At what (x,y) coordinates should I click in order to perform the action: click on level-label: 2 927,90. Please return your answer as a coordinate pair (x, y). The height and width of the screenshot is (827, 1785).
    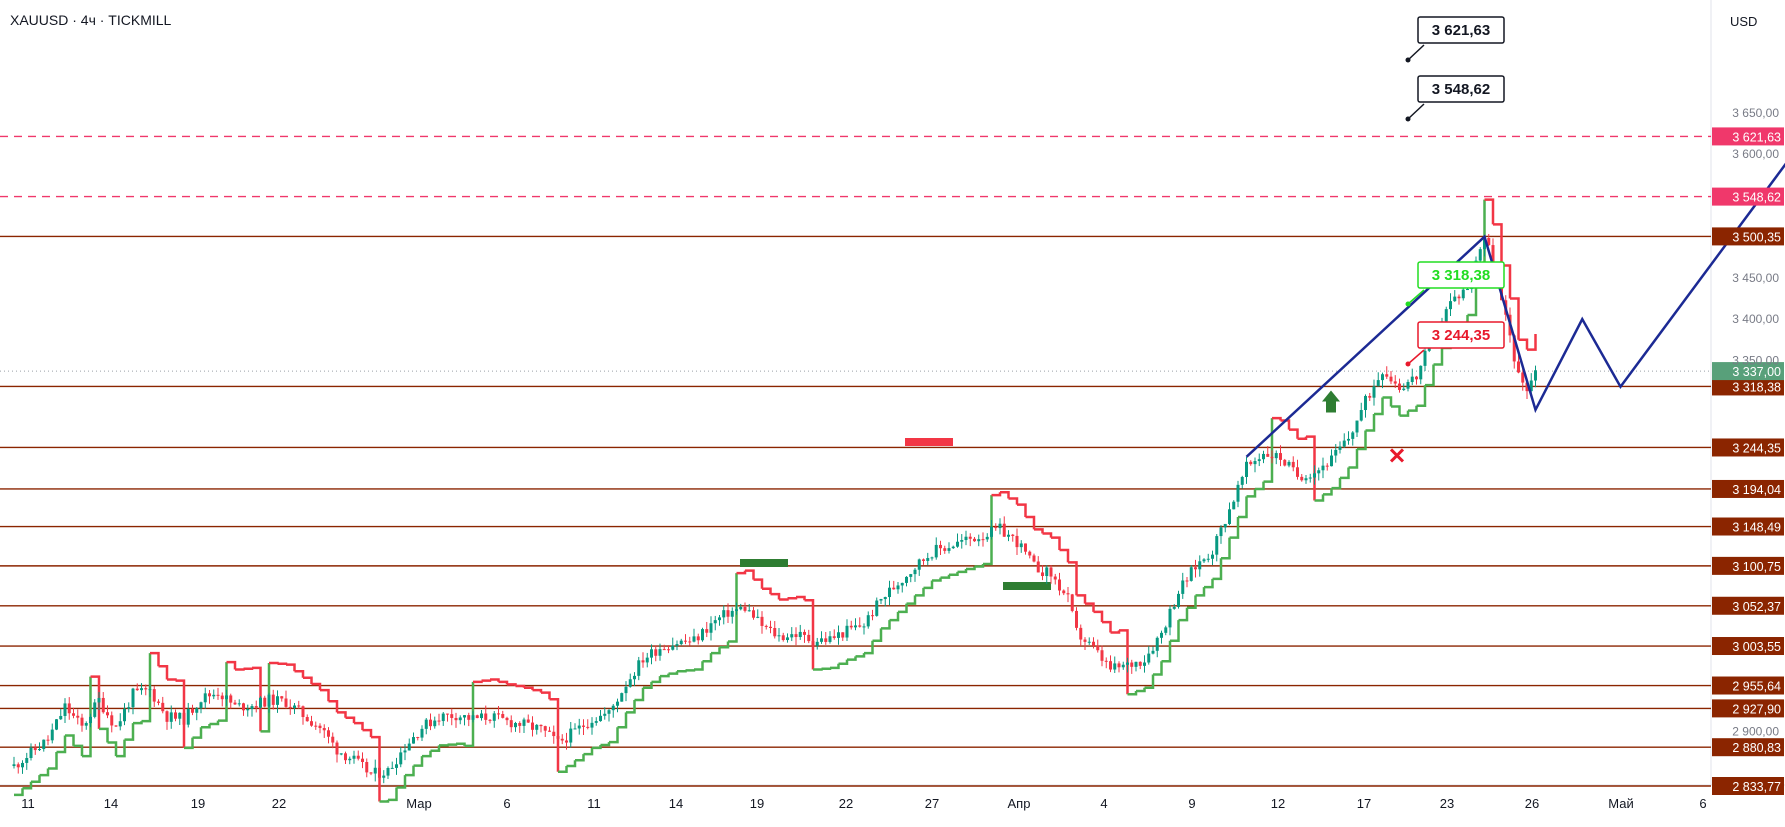
    Looking at the image, I should click on (1756, 709).